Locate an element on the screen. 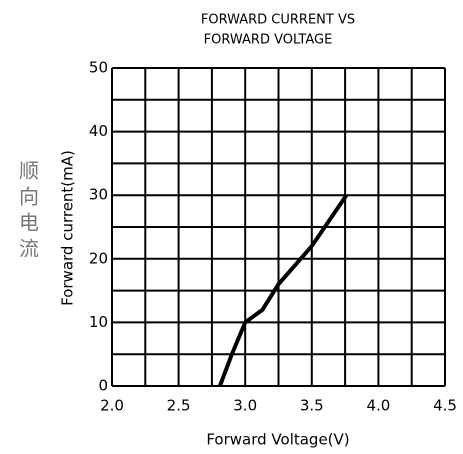 This screenshot has height=454, width=463. y-axis-label: Forward current(mA) is located at coordinates (68, 228).